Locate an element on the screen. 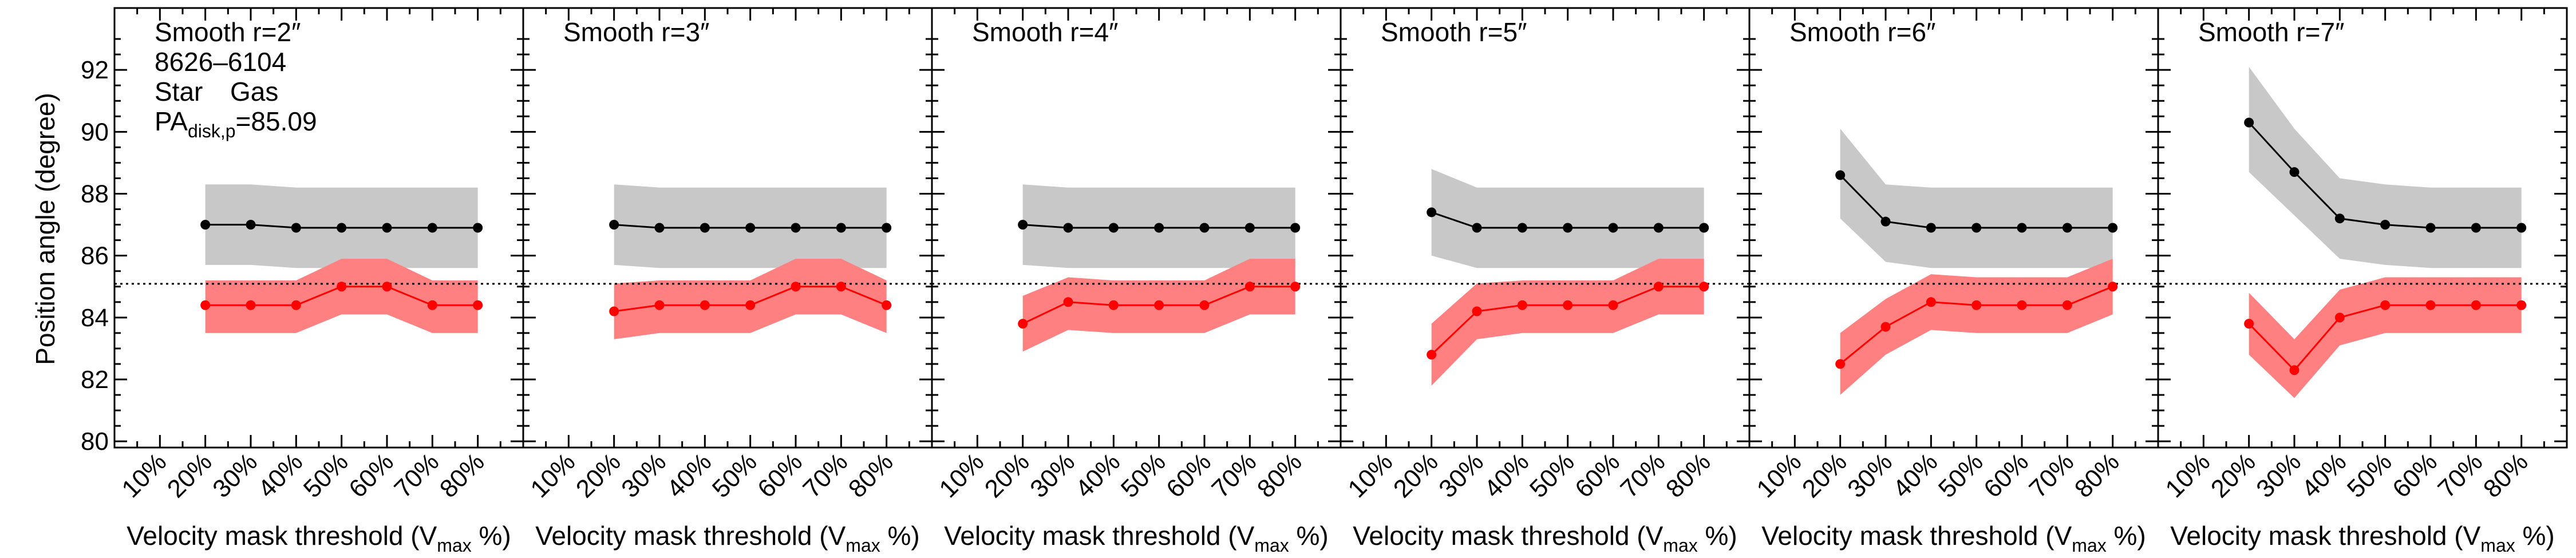  legend-gas: Gas is located at coordinates (254, 91).